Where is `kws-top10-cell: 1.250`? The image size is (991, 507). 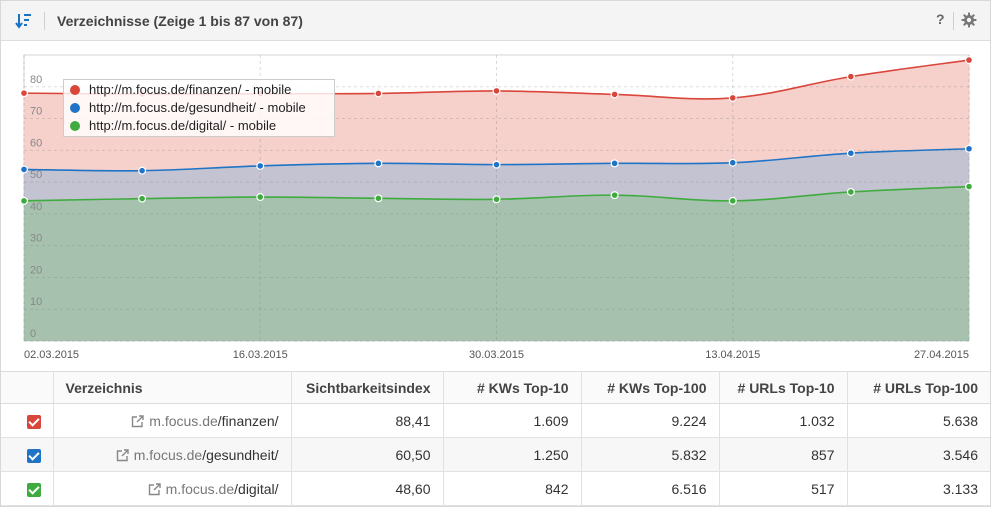 kws-top10-cell: 1.250 is located at coordinates (512, 454).